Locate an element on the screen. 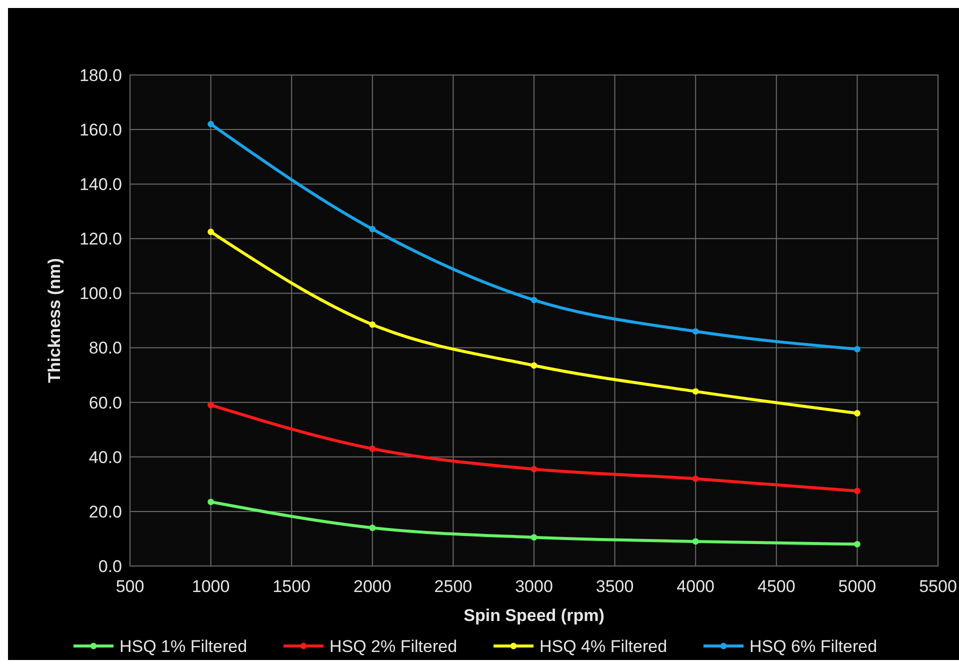  x-tick-label: 3500 is located at coordinates (615, 586).